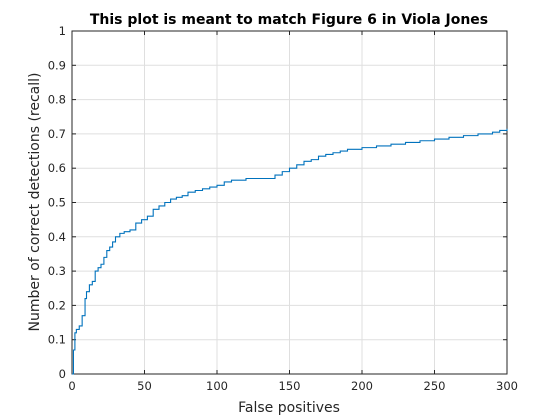  What do you see at coordinates (57, 271) in the screenshot?
I see `y-tick-label: 0.3` at bounding box center [57, 271].